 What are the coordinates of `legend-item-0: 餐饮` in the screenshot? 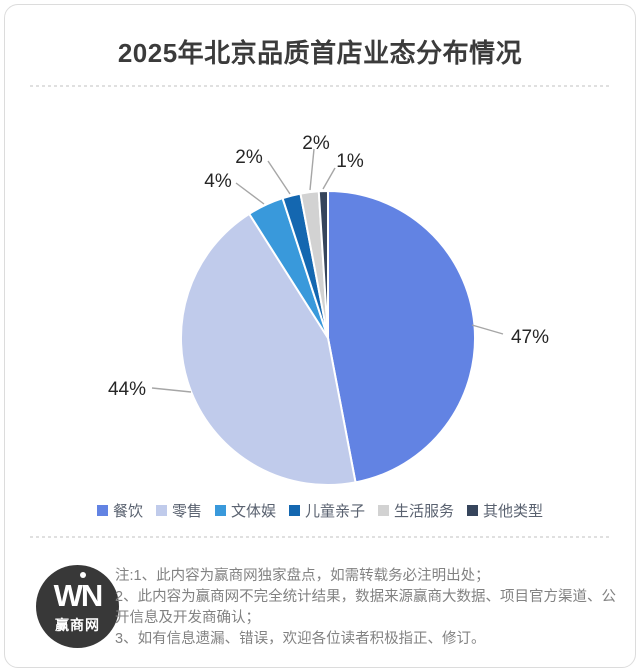 It's located at (119, 510).